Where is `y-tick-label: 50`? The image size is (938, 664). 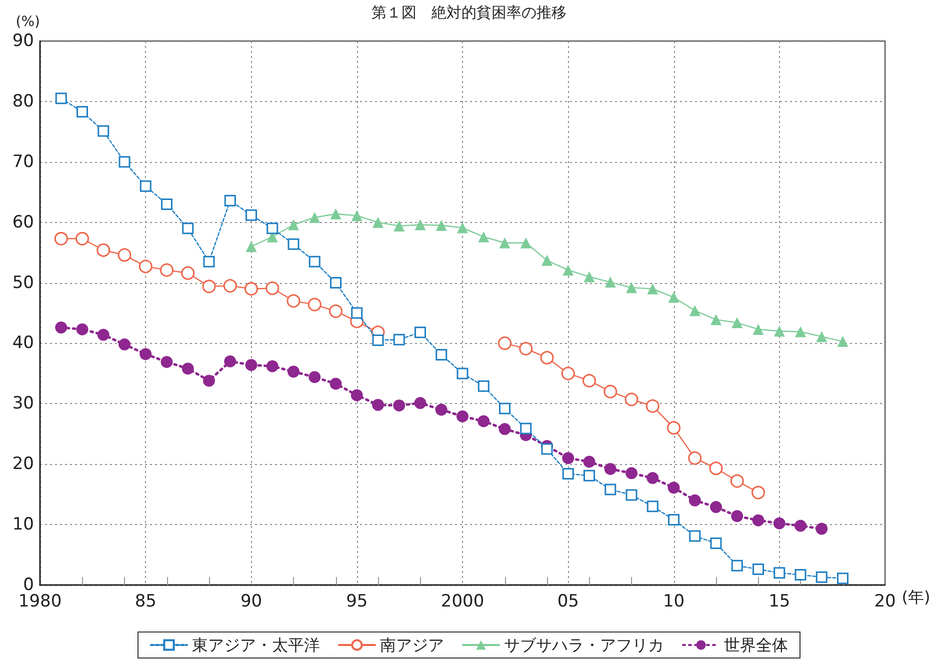
y-tick-label: 50 is located at coordinates (23, 282).